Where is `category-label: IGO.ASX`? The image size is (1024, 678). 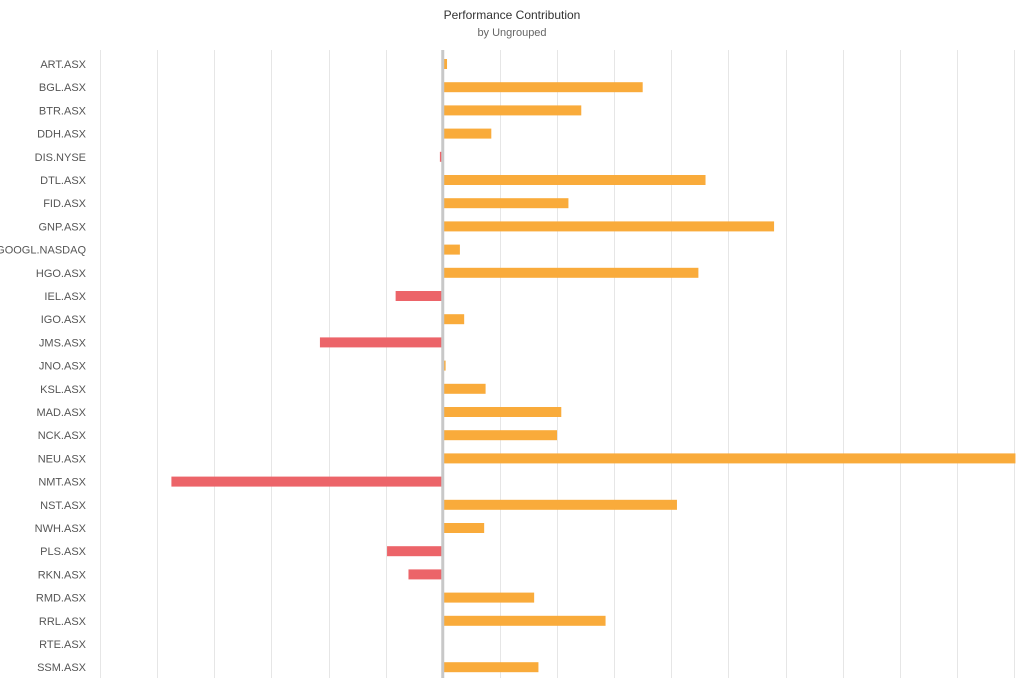
category-label: IGO.ASX is located at coordinates (64, 320).